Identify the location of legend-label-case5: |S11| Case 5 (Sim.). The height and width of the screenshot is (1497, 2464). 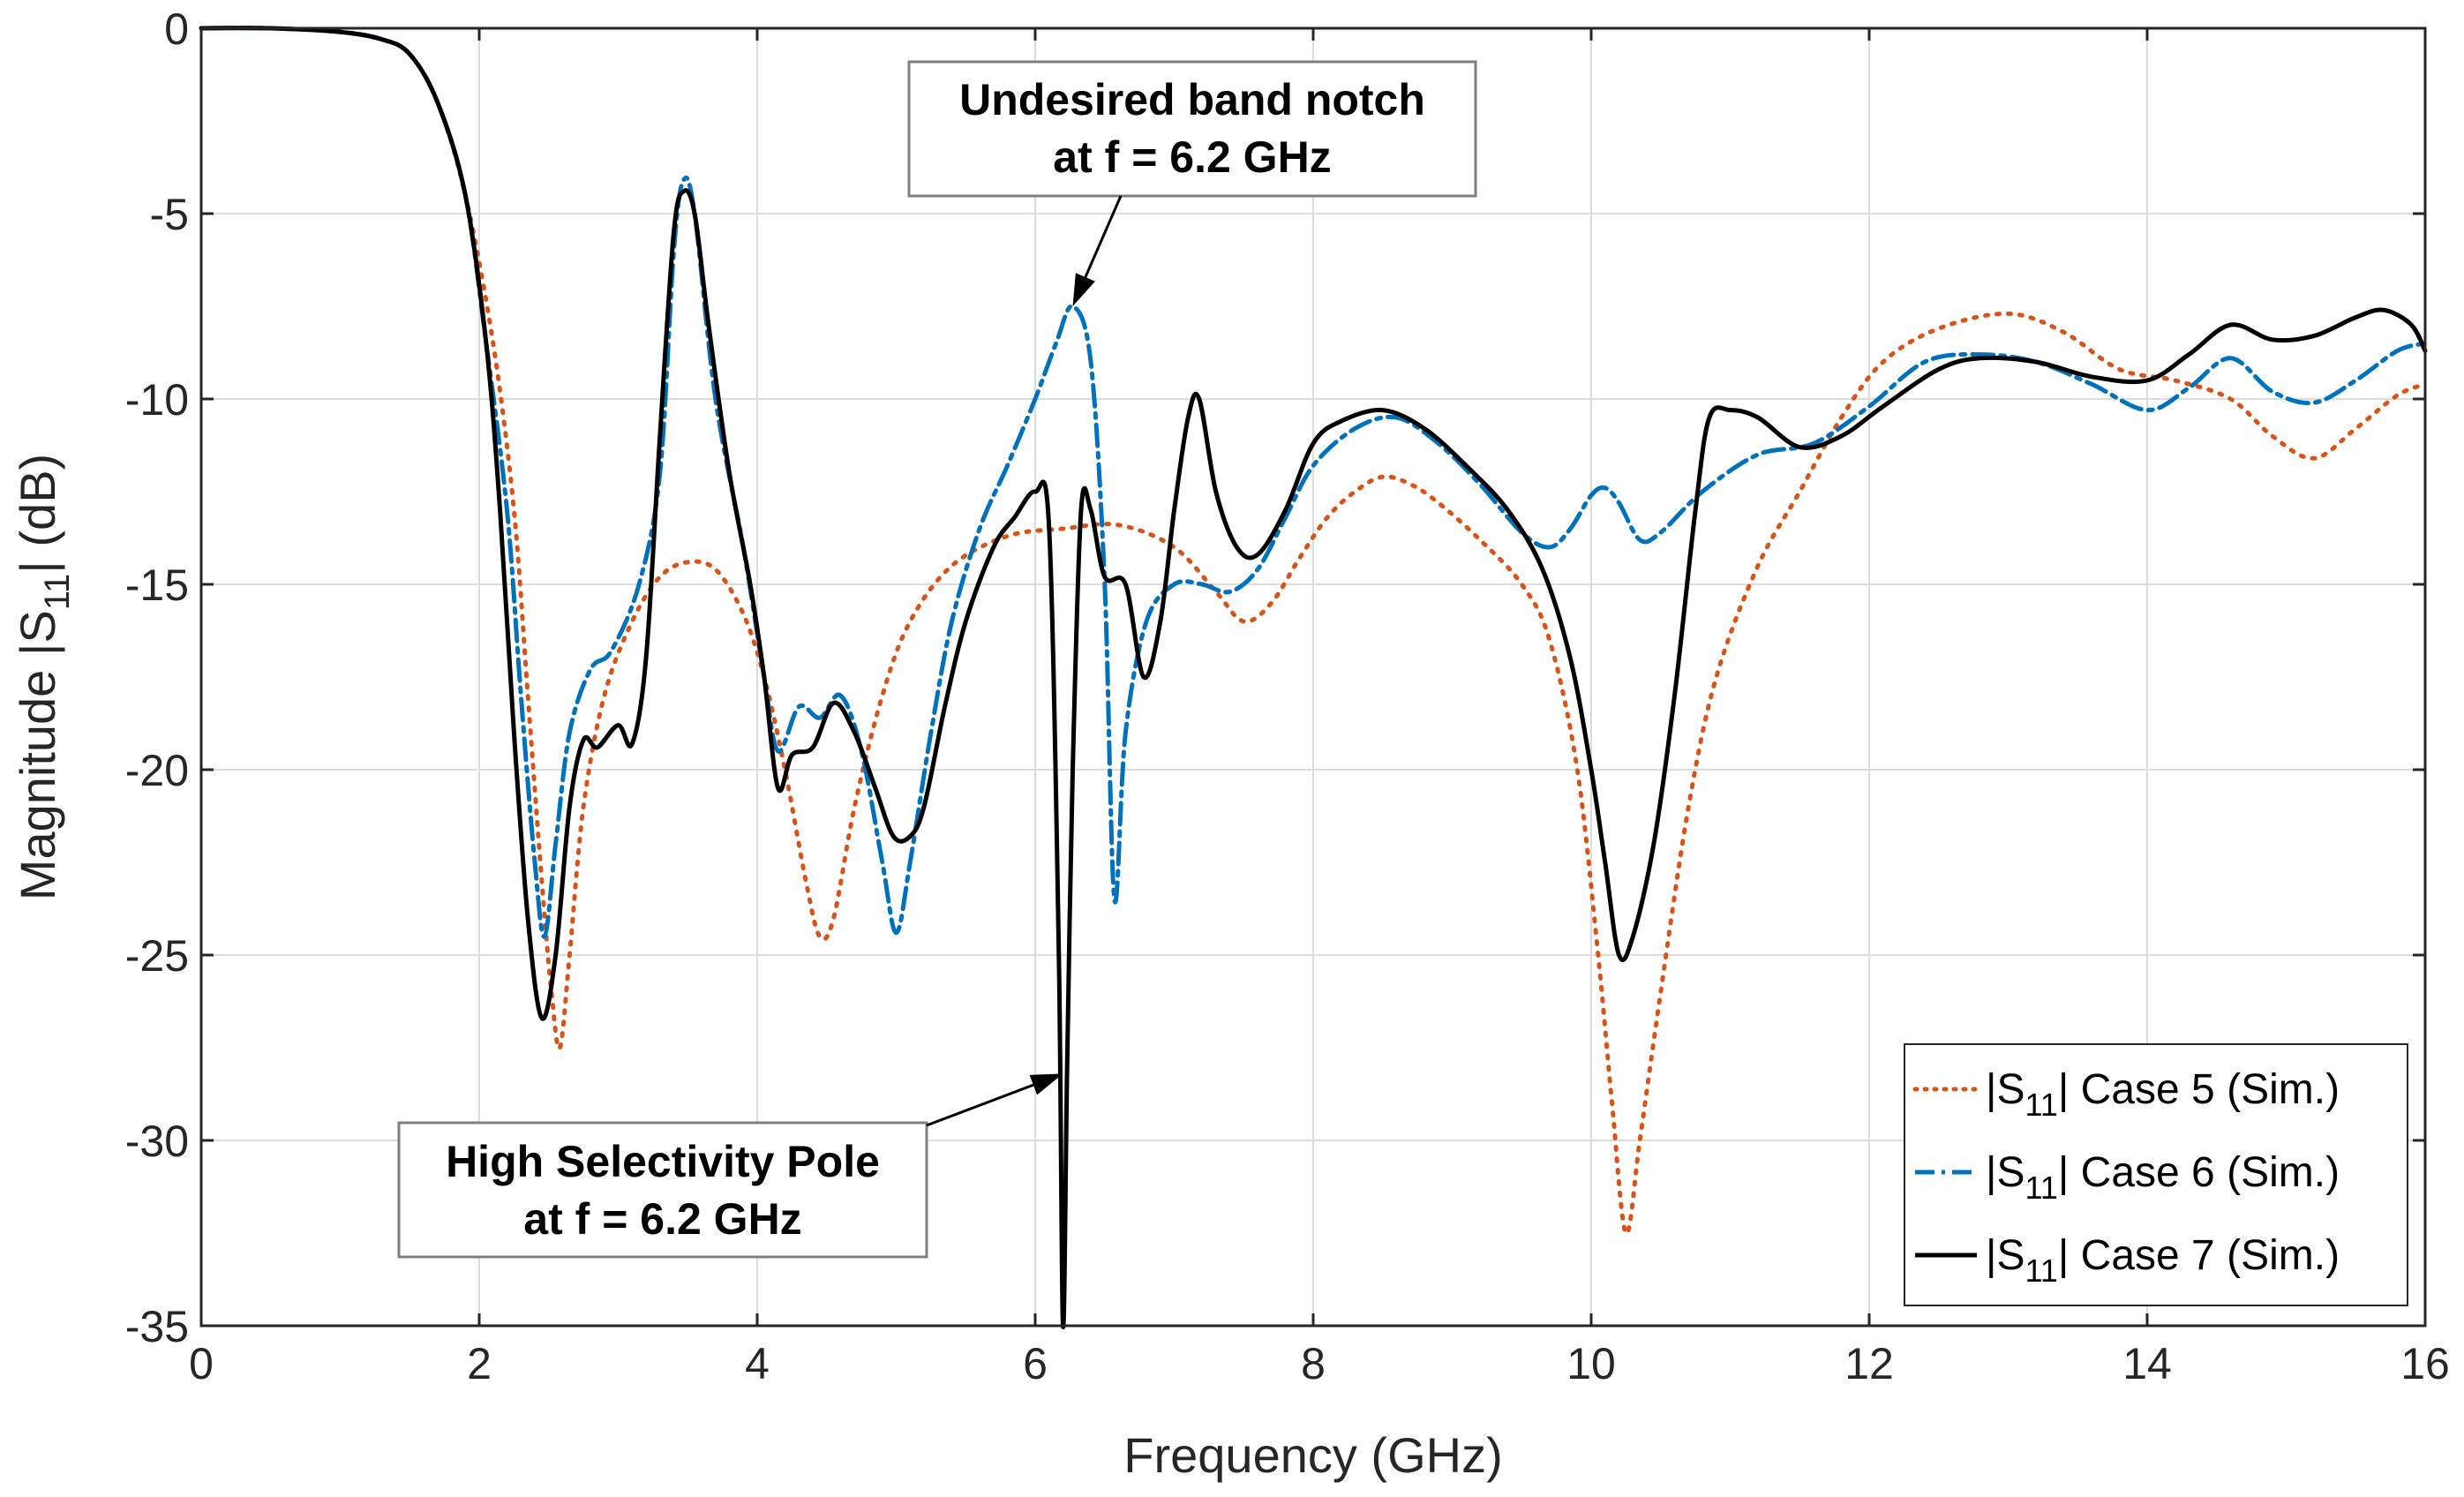
(2163, 1094).